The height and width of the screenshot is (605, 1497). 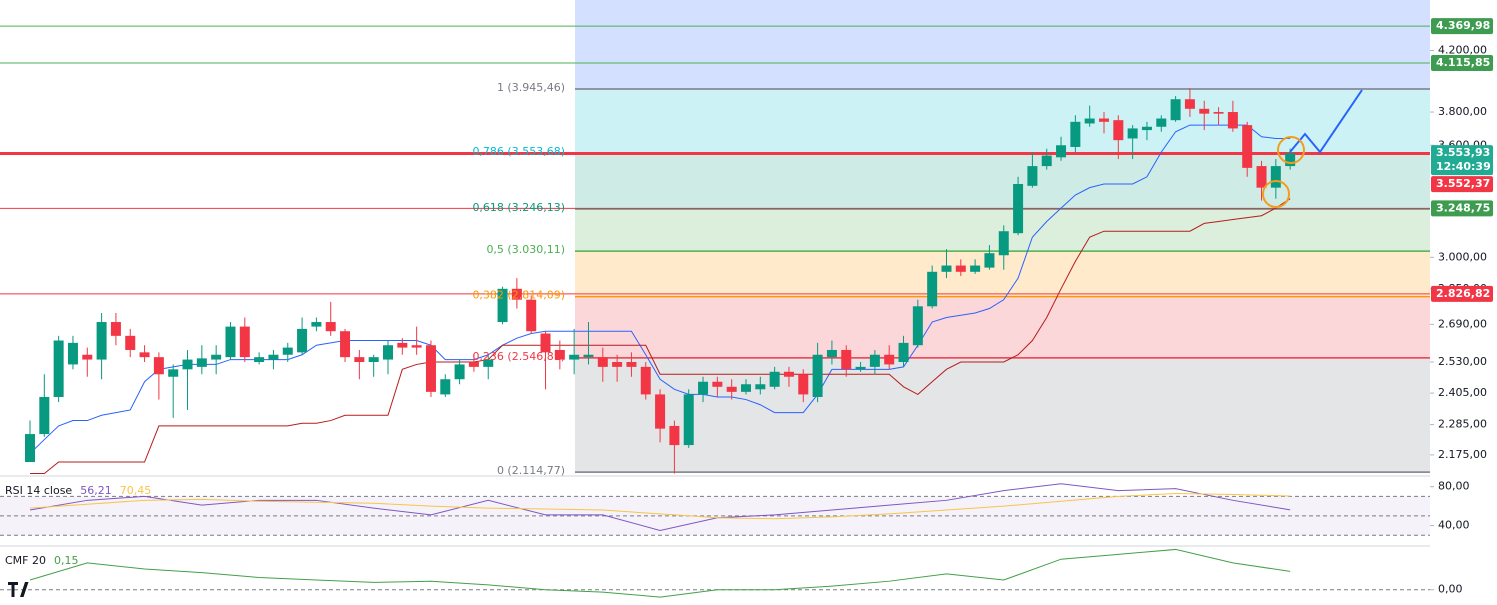 I want to click on price-tag-label: 4.369,98, so click(x=1463, y=25).